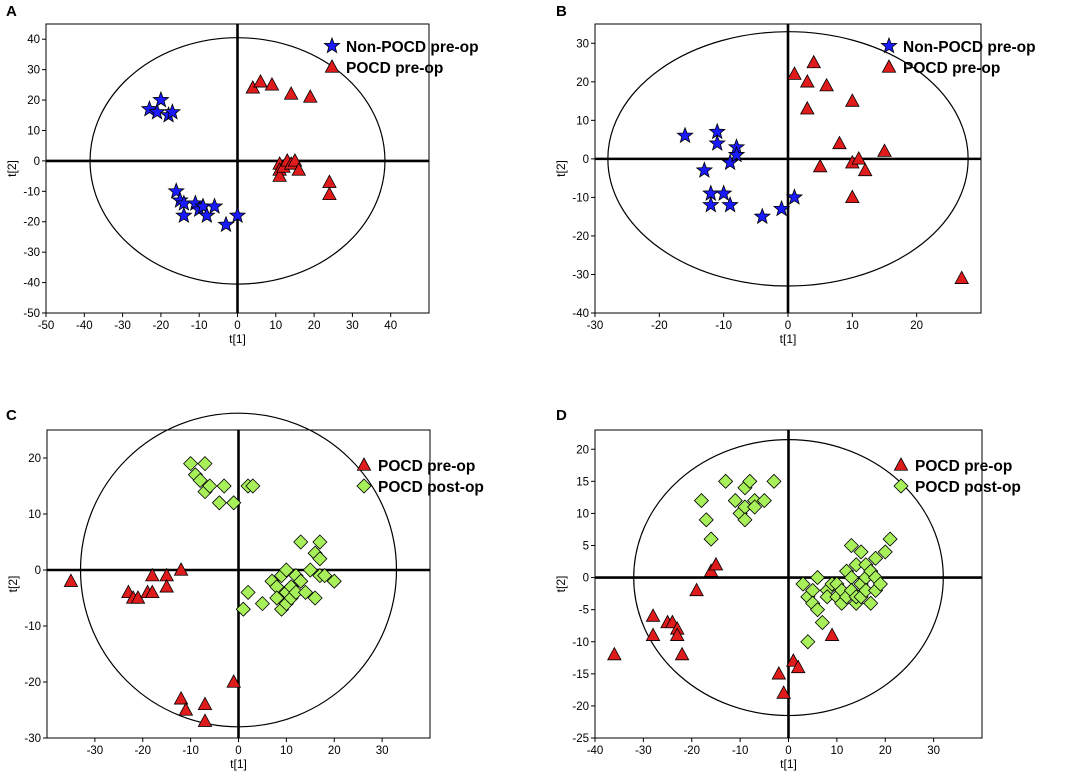 The width and height of the screenshot is (1084, 780). I want to click on y-tick-label: -30, so click(32, 739).